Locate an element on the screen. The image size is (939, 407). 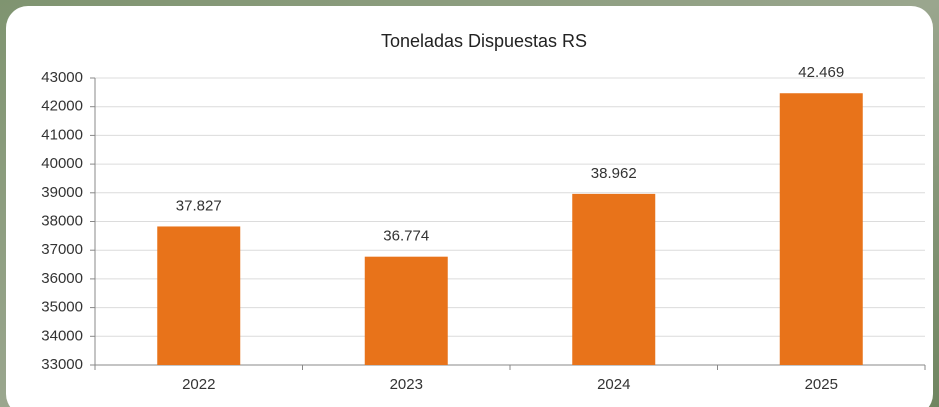
data-label: 36.774 is located at coordinates (406, 236).